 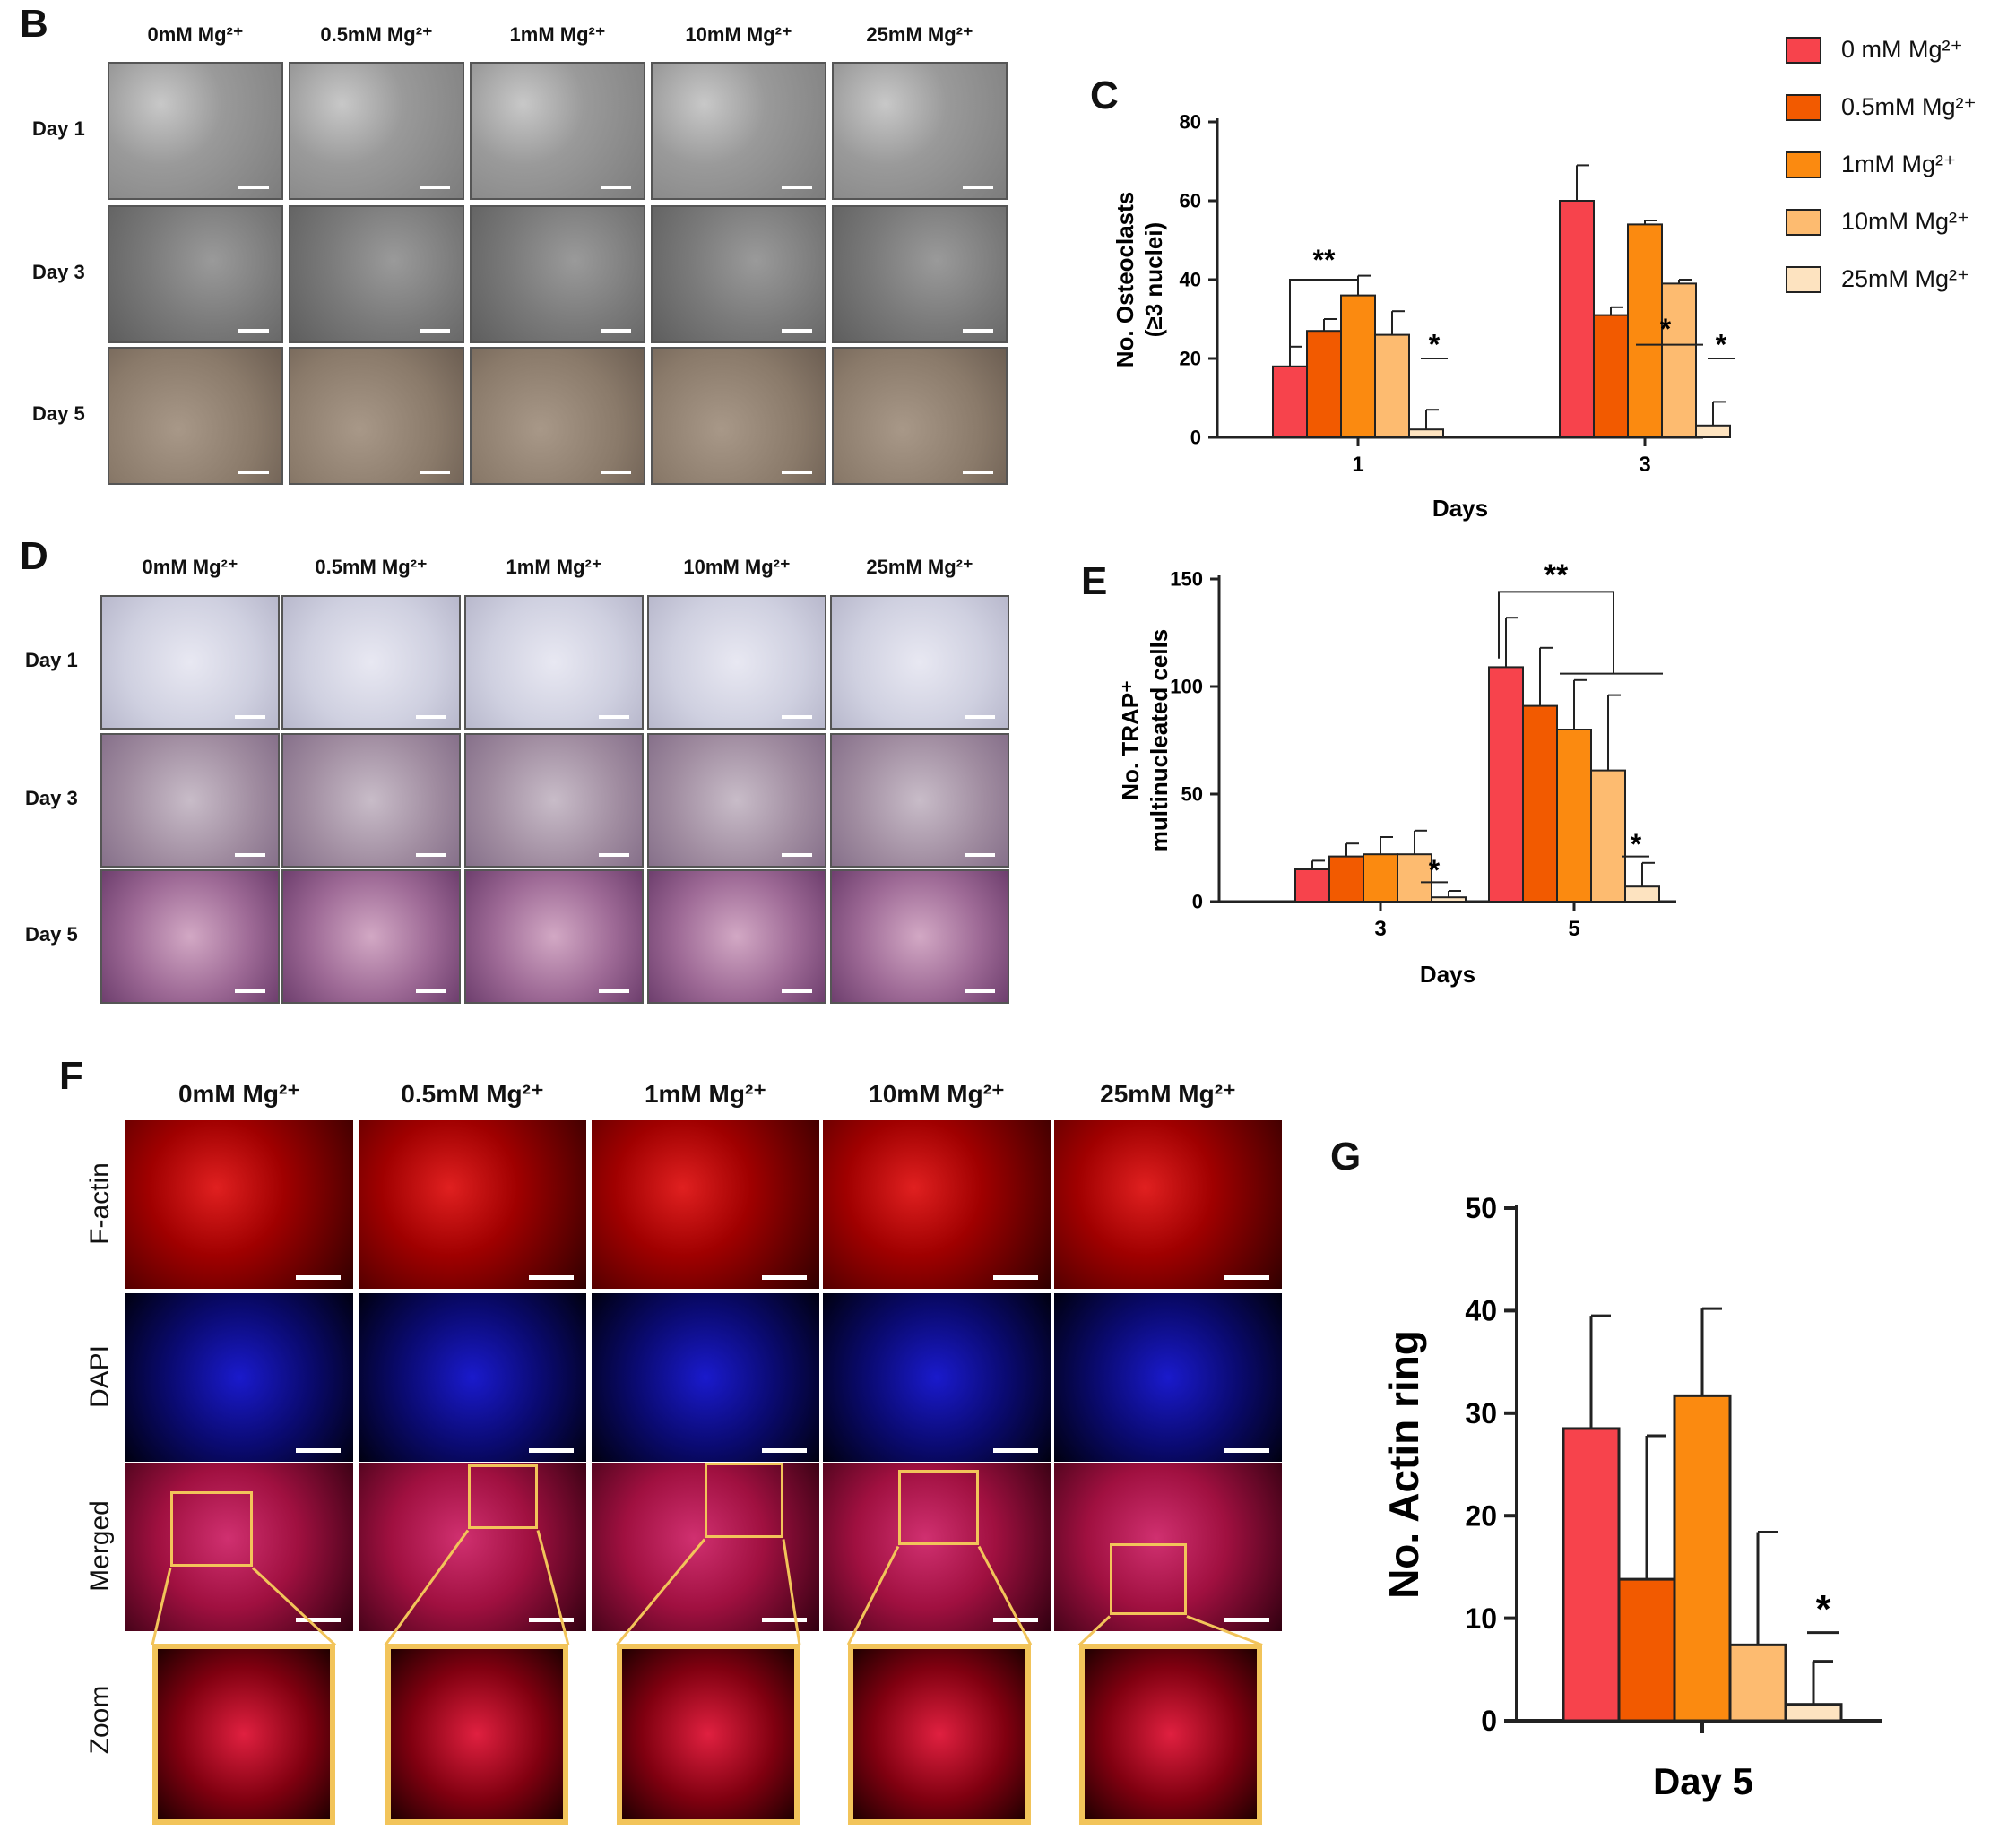 I want to click on legend-label: 0 mM Mg²⁺, so click(x=1902, y=49).